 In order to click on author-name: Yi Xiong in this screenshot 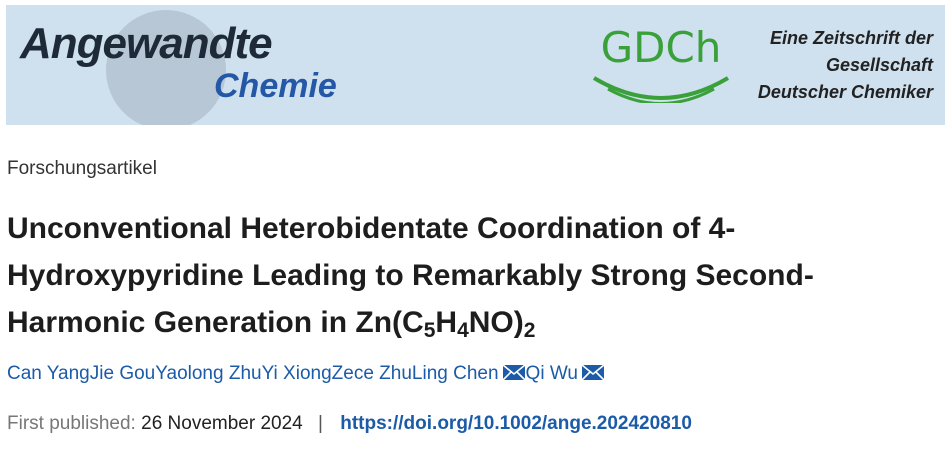, I will do `click(296, 373)`.